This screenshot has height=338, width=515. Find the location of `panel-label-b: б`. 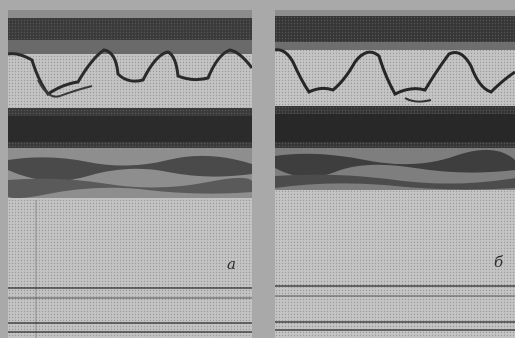

panel-label-b: б is located at coordinates (499, 262).